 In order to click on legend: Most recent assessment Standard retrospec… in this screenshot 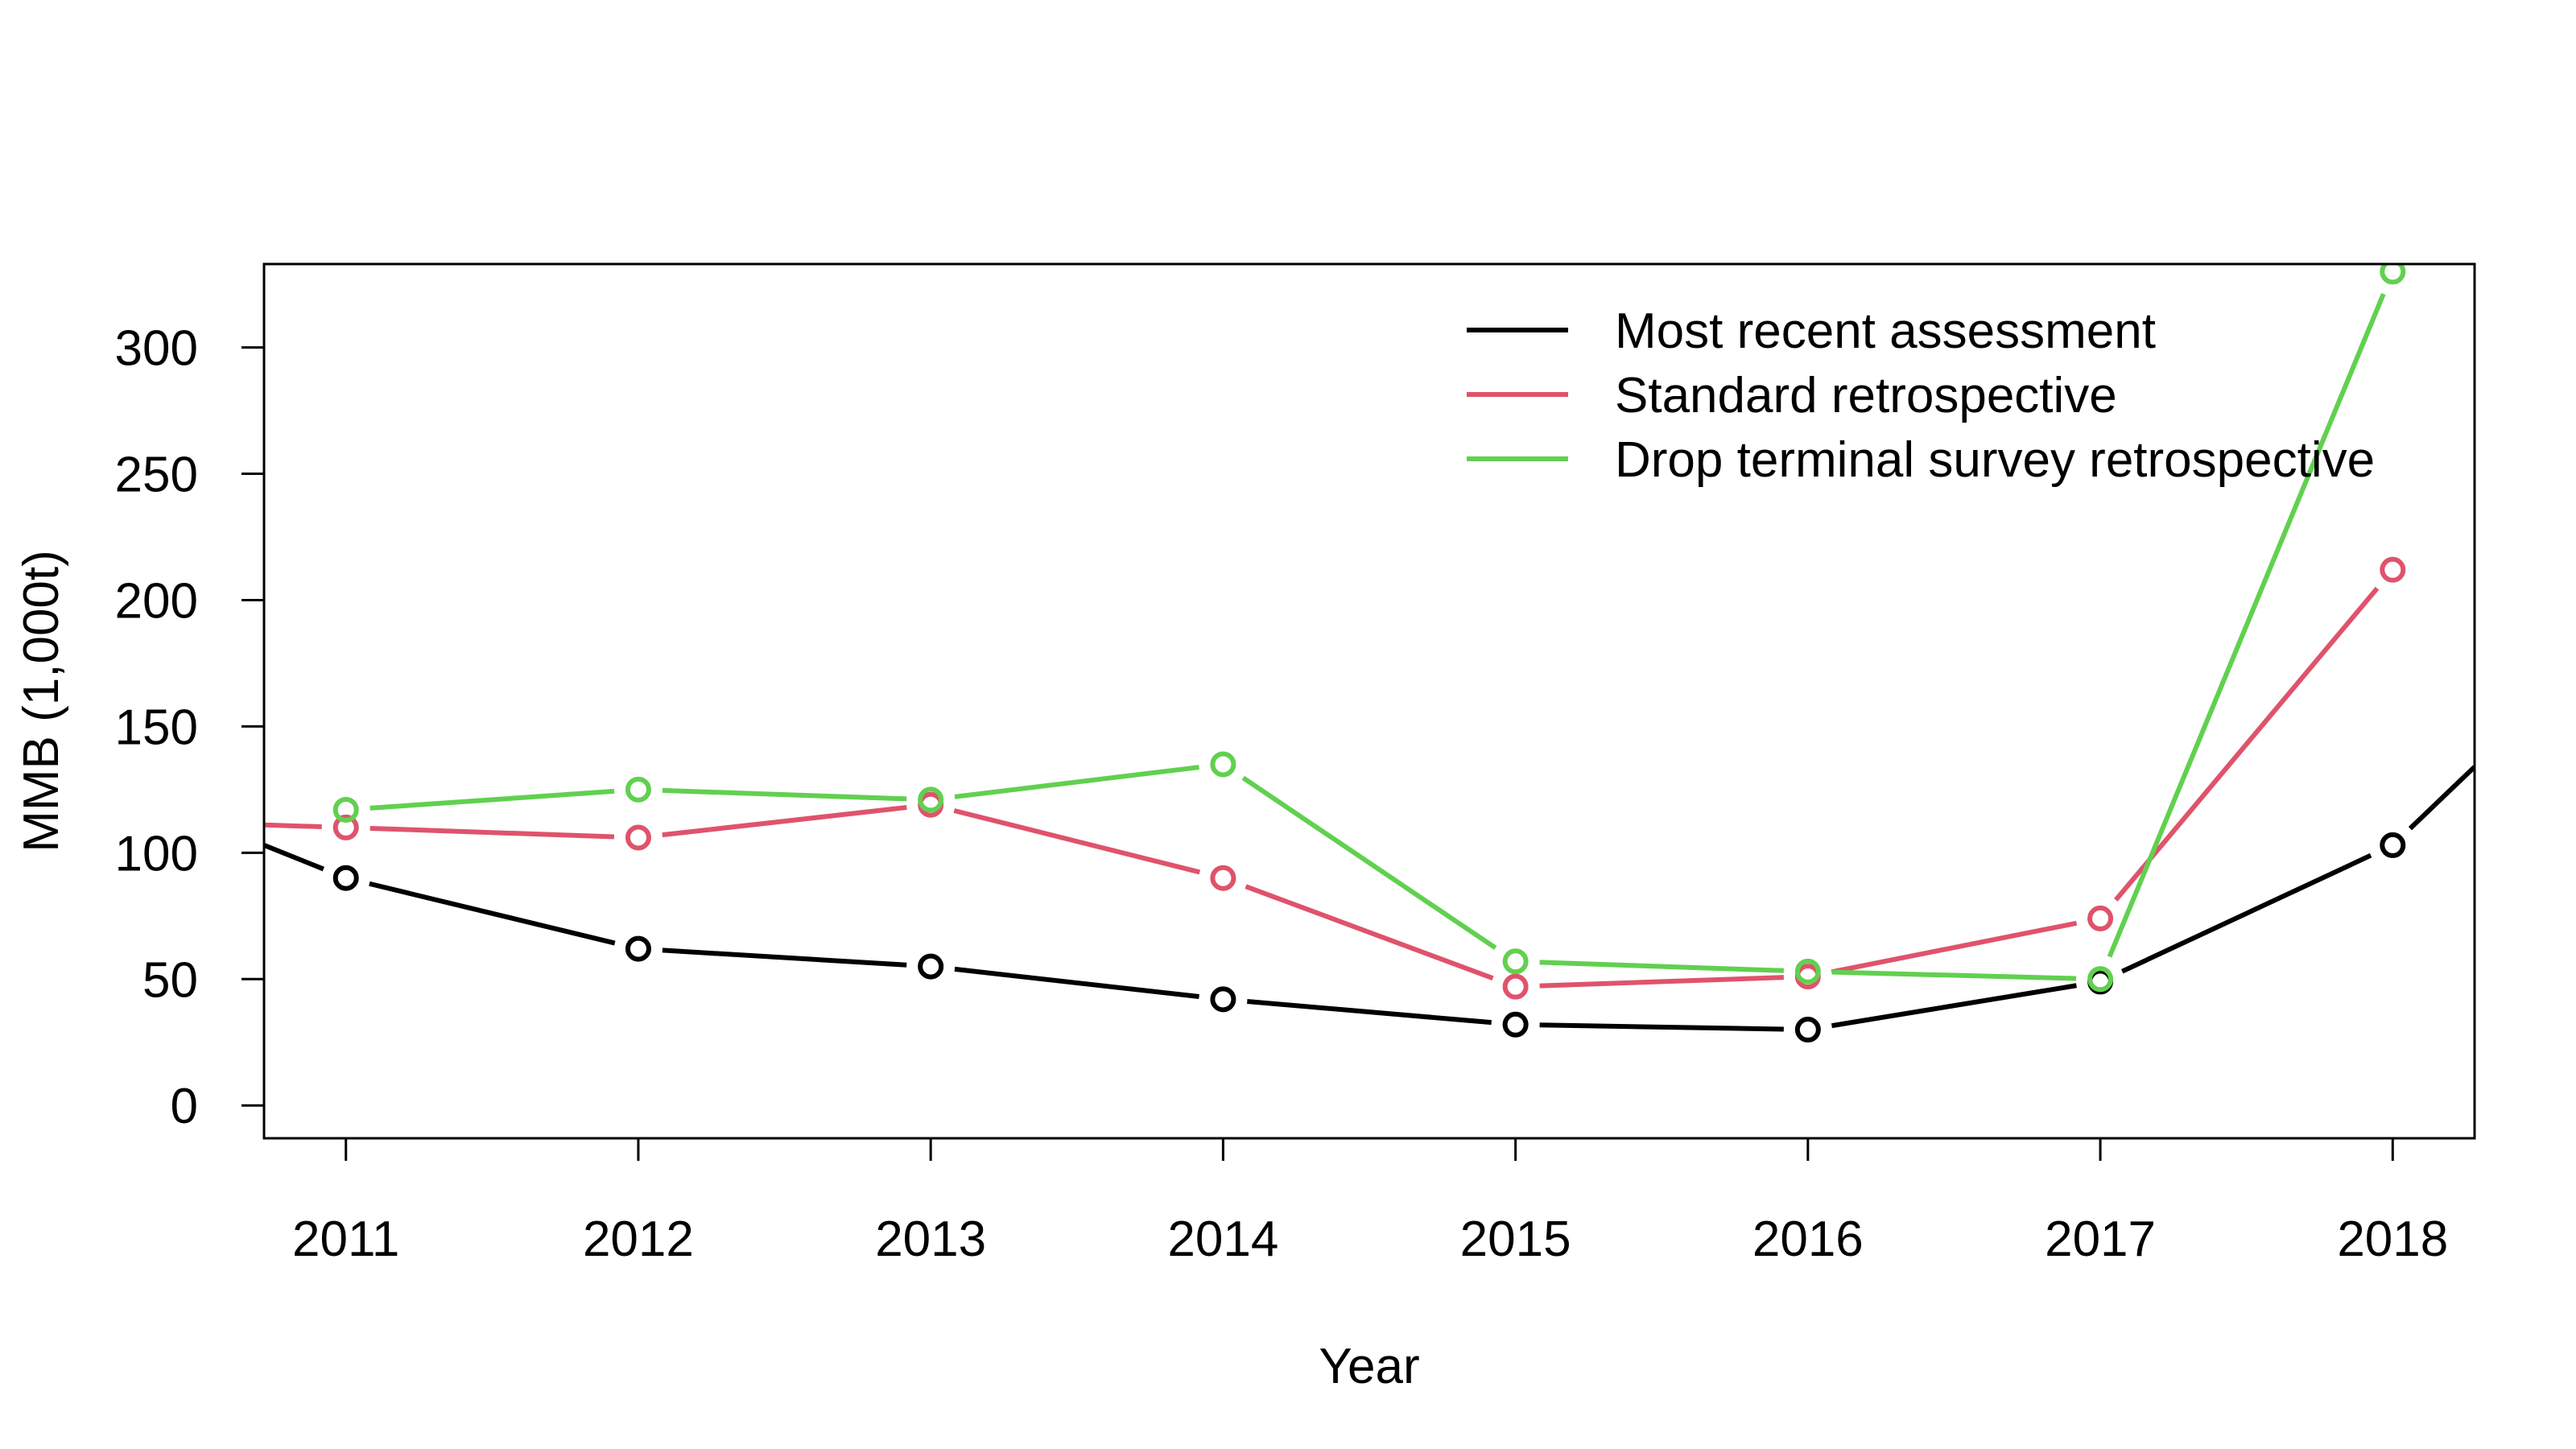, I will do `click(1921, 395)`.